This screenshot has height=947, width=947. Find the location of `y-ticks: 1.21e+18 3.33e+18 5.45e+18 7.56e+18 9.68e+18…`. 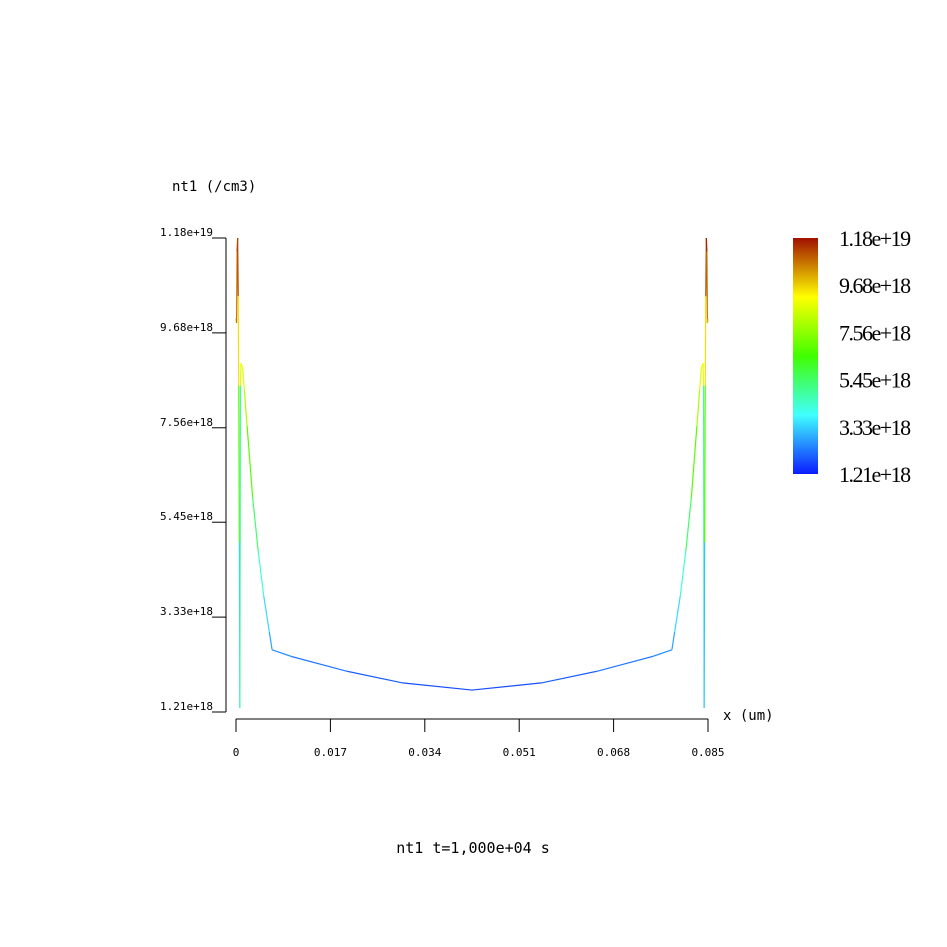

y-ticks: 1.21e+18 3.33e+18 5.45e+18 7.56e+18 9.68e+18… is located at coordinates (193, 469).